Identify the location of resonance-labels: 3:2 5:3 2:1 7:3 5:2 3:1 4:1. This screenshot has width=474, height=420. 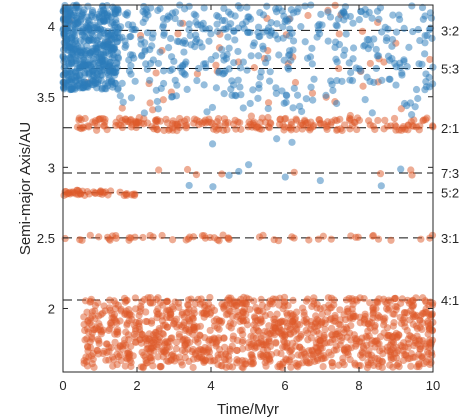
(450, 165).